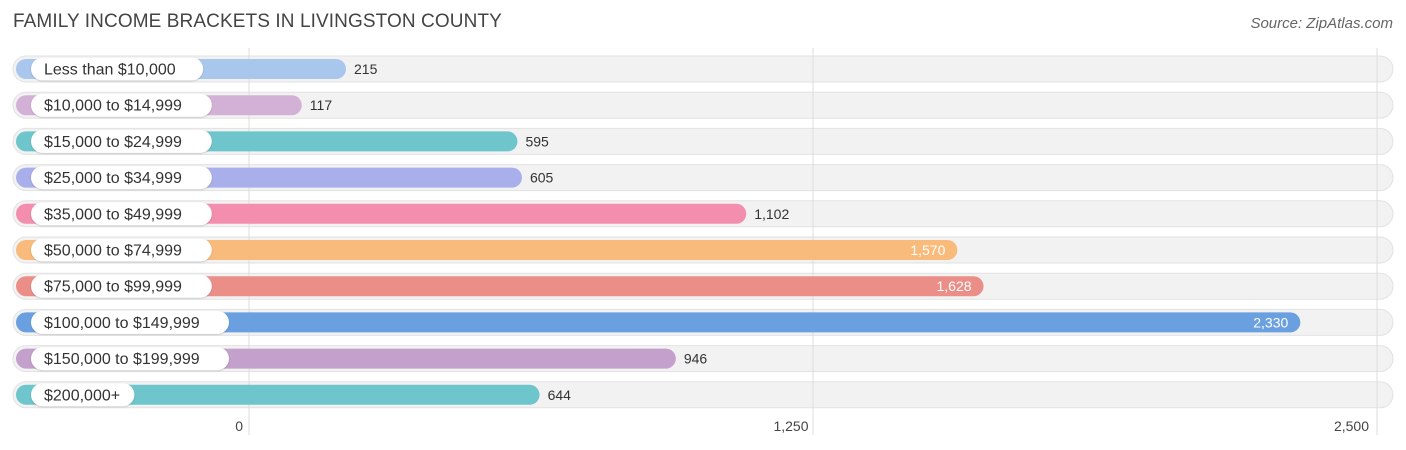  Describe the element at coordinates (239, 426) in the screenshot. I see `tick-label: 0` at that location.